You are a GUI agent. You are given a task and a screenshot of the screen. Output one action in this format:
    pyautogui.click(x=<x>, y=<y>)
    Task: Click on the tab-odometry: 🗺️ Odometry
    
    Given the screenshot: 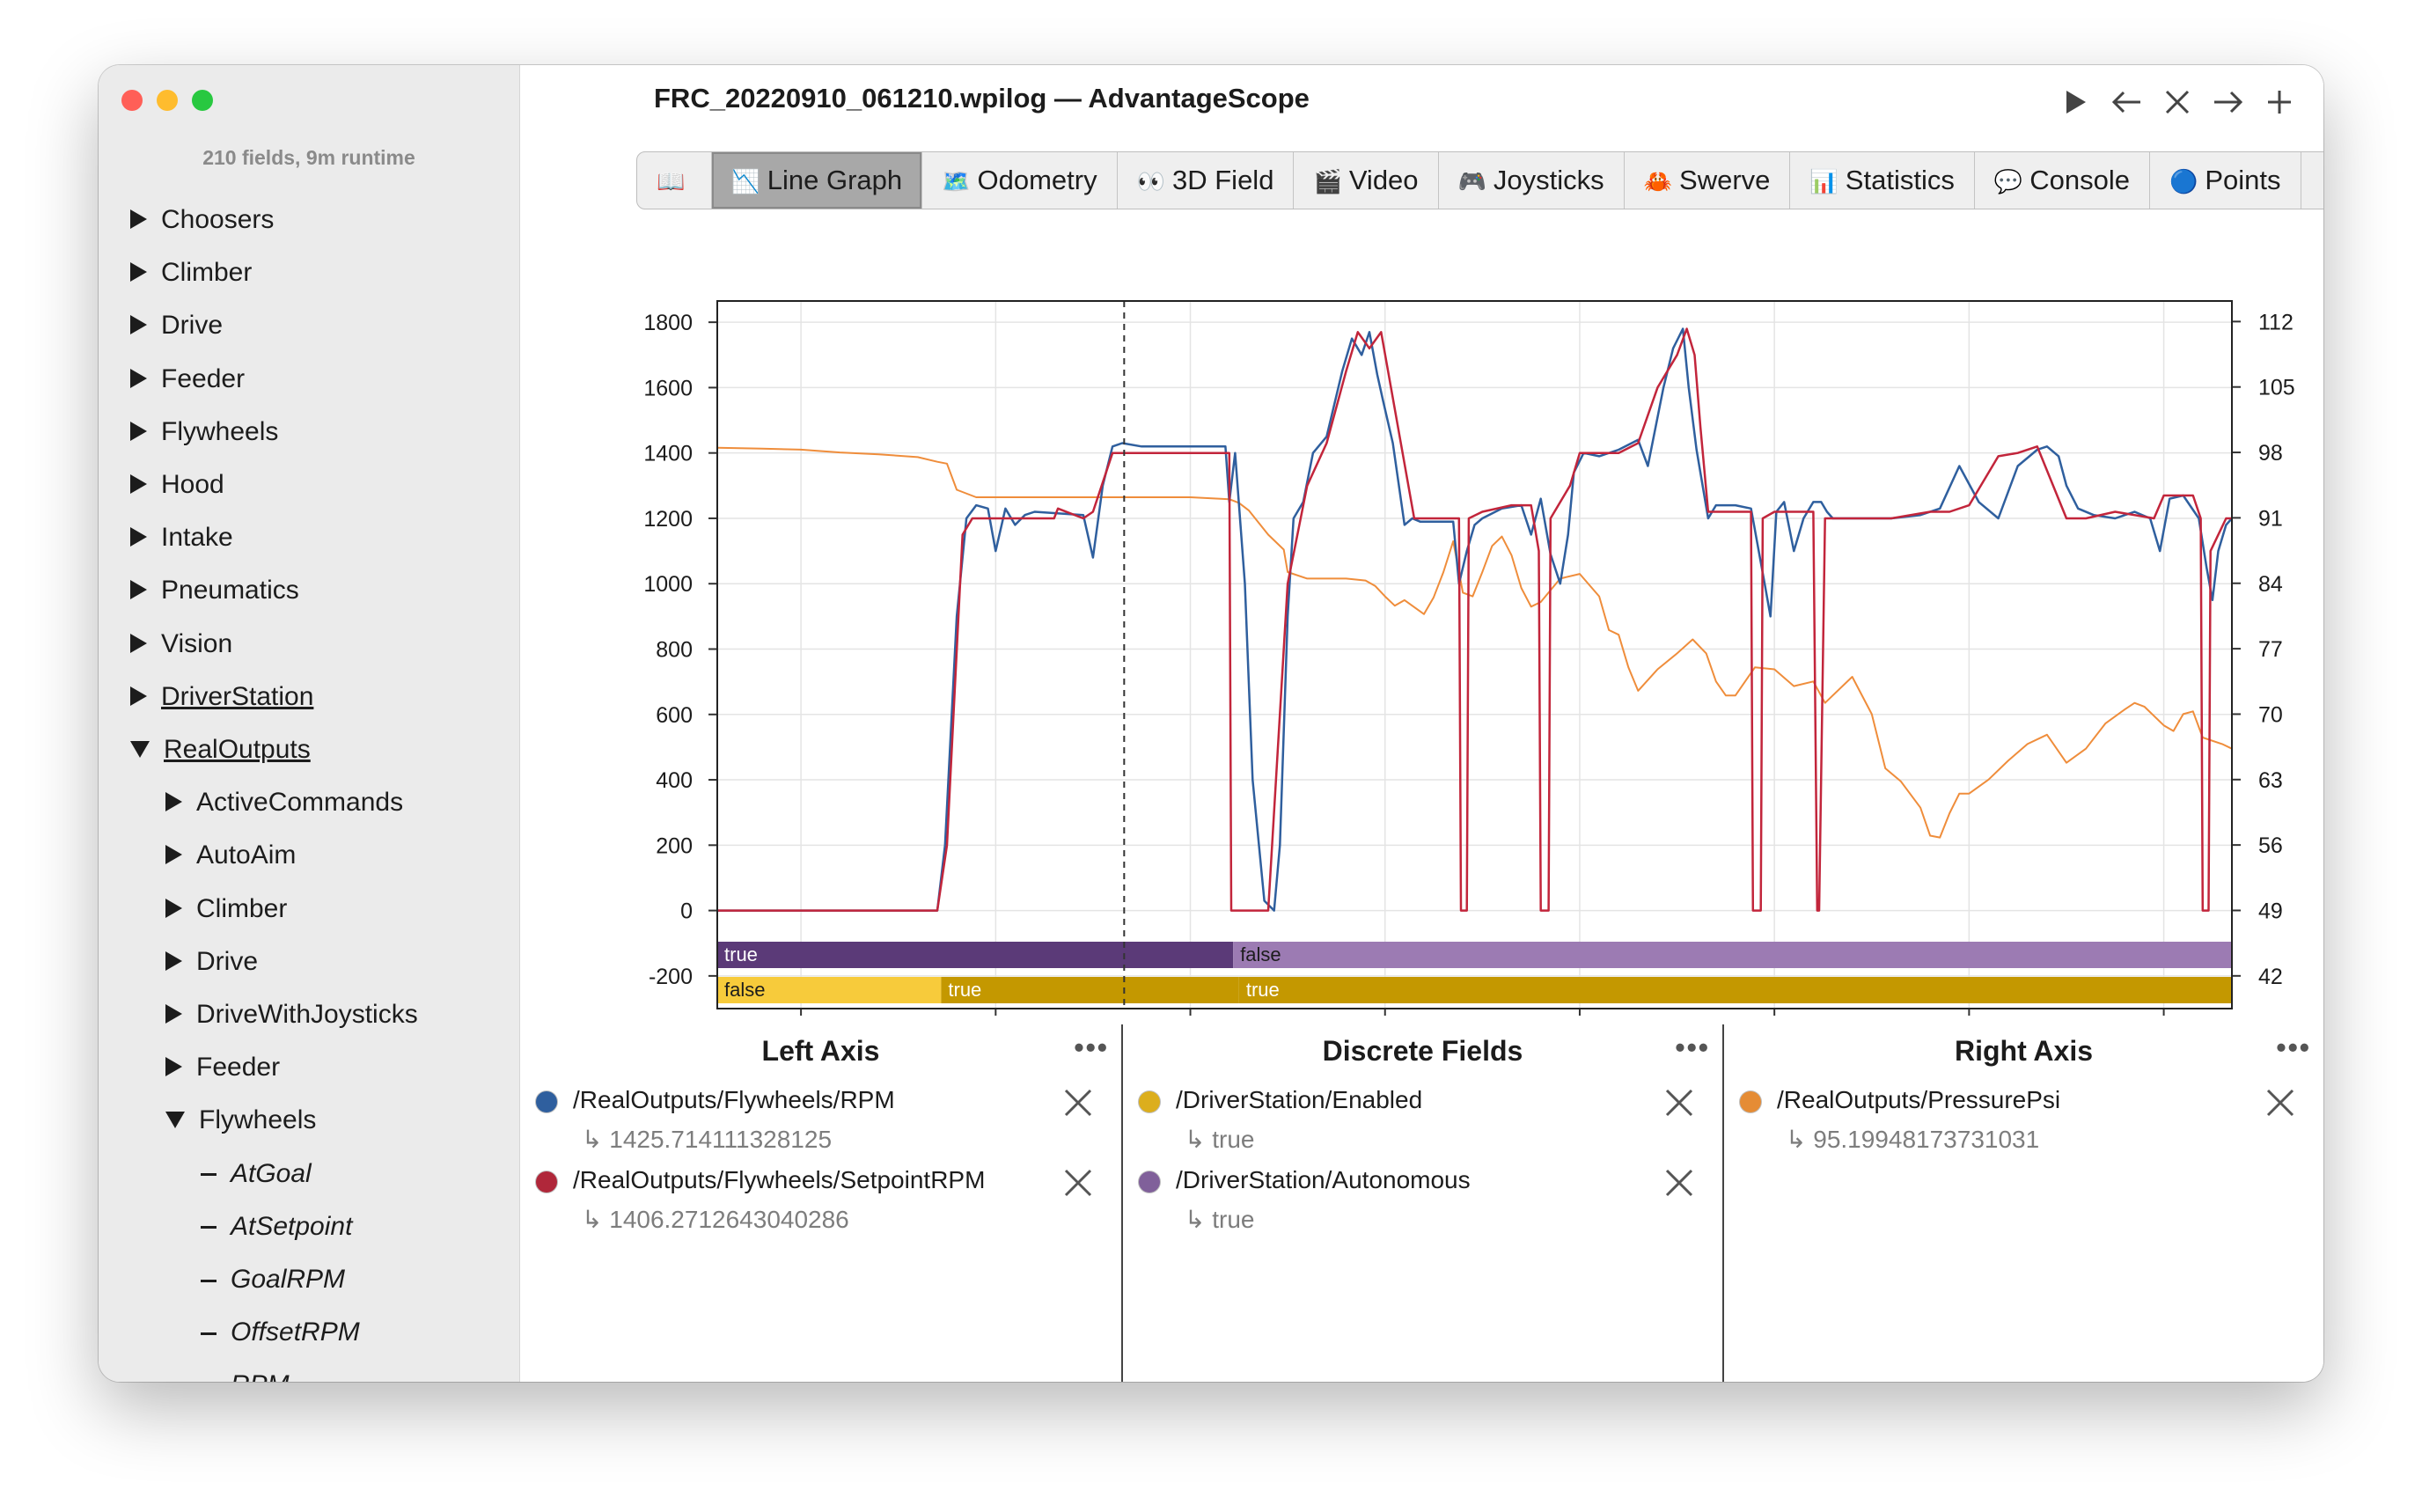 What is the action you would take?
    pyautogui.click(x=1020, y=180)
    